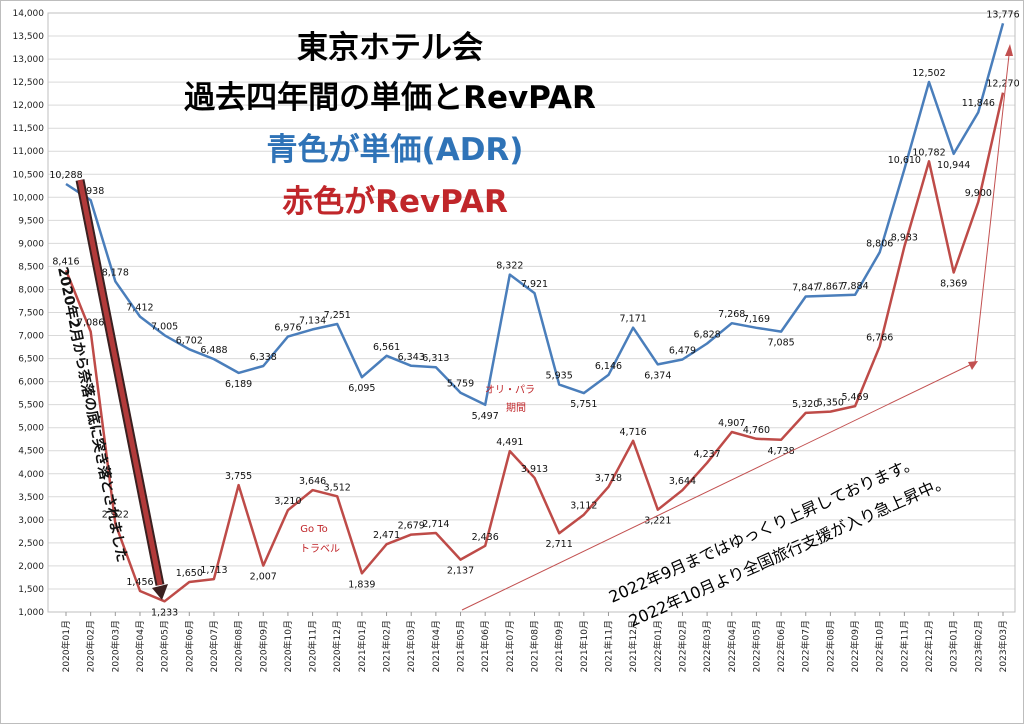  Describe the element at coordinates (460, 571) in the screenshot. I see `revpar-data-label: 2,137` at that location.